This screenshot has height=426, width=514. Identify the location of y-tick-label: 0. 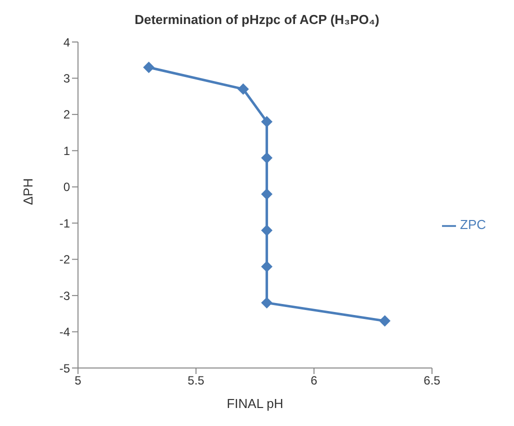
(66, 187).